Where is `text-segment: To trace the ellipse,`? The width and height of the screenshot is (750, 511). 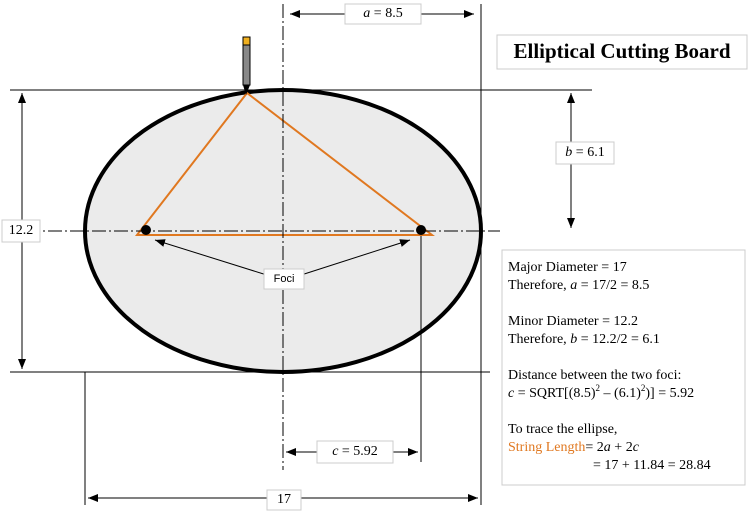 text-segment: To trace the ellipse, is located at coordinates (562, 429).